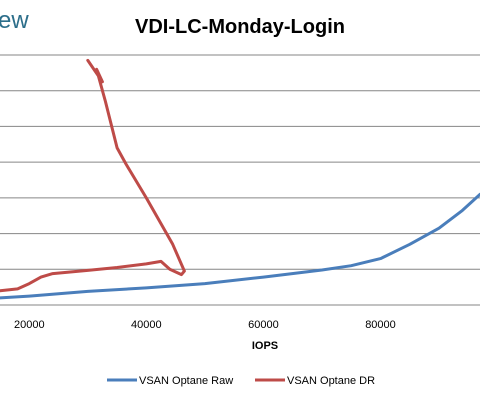  What do you see at coordinates (331, 381) in the screenshot?
I see `legend-label-1: VSAN Optane DR` at bounding box center [331, 381].